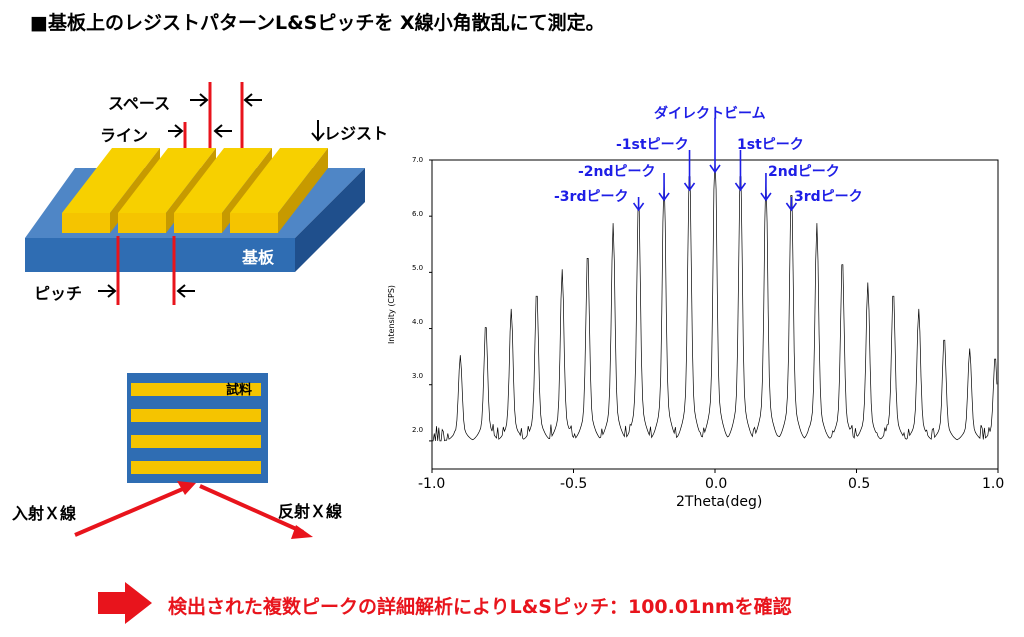 Image resolution: width=1024 pixels, height=637 pixels. Describe the element at coordinates (418, 430) in the screenshot. I see `y-tick-label: 2.0` at that location.